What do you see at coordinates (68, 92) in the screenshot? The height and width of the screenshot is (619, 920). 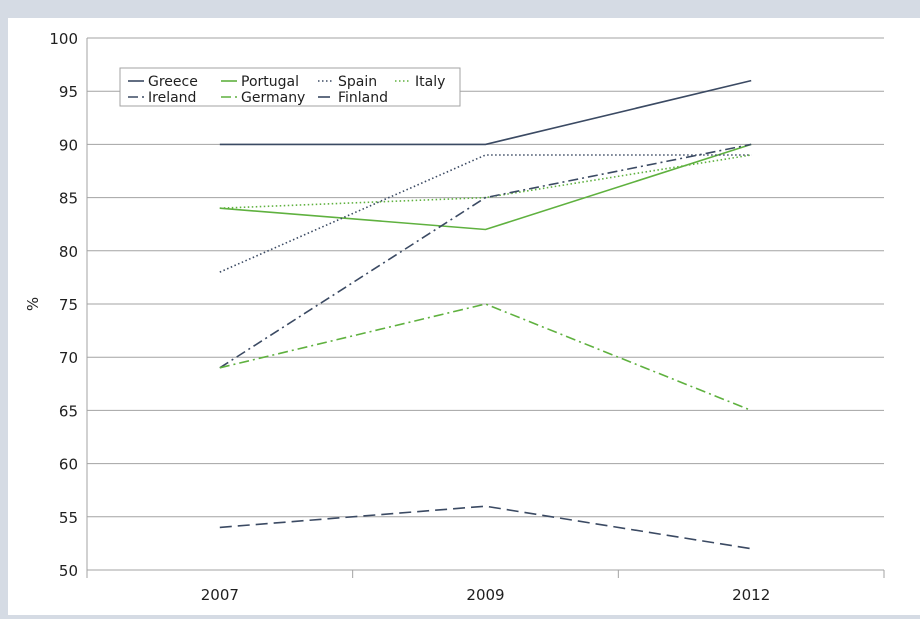 I see `y-tick-label: 95` at bounding box center [68, 92].